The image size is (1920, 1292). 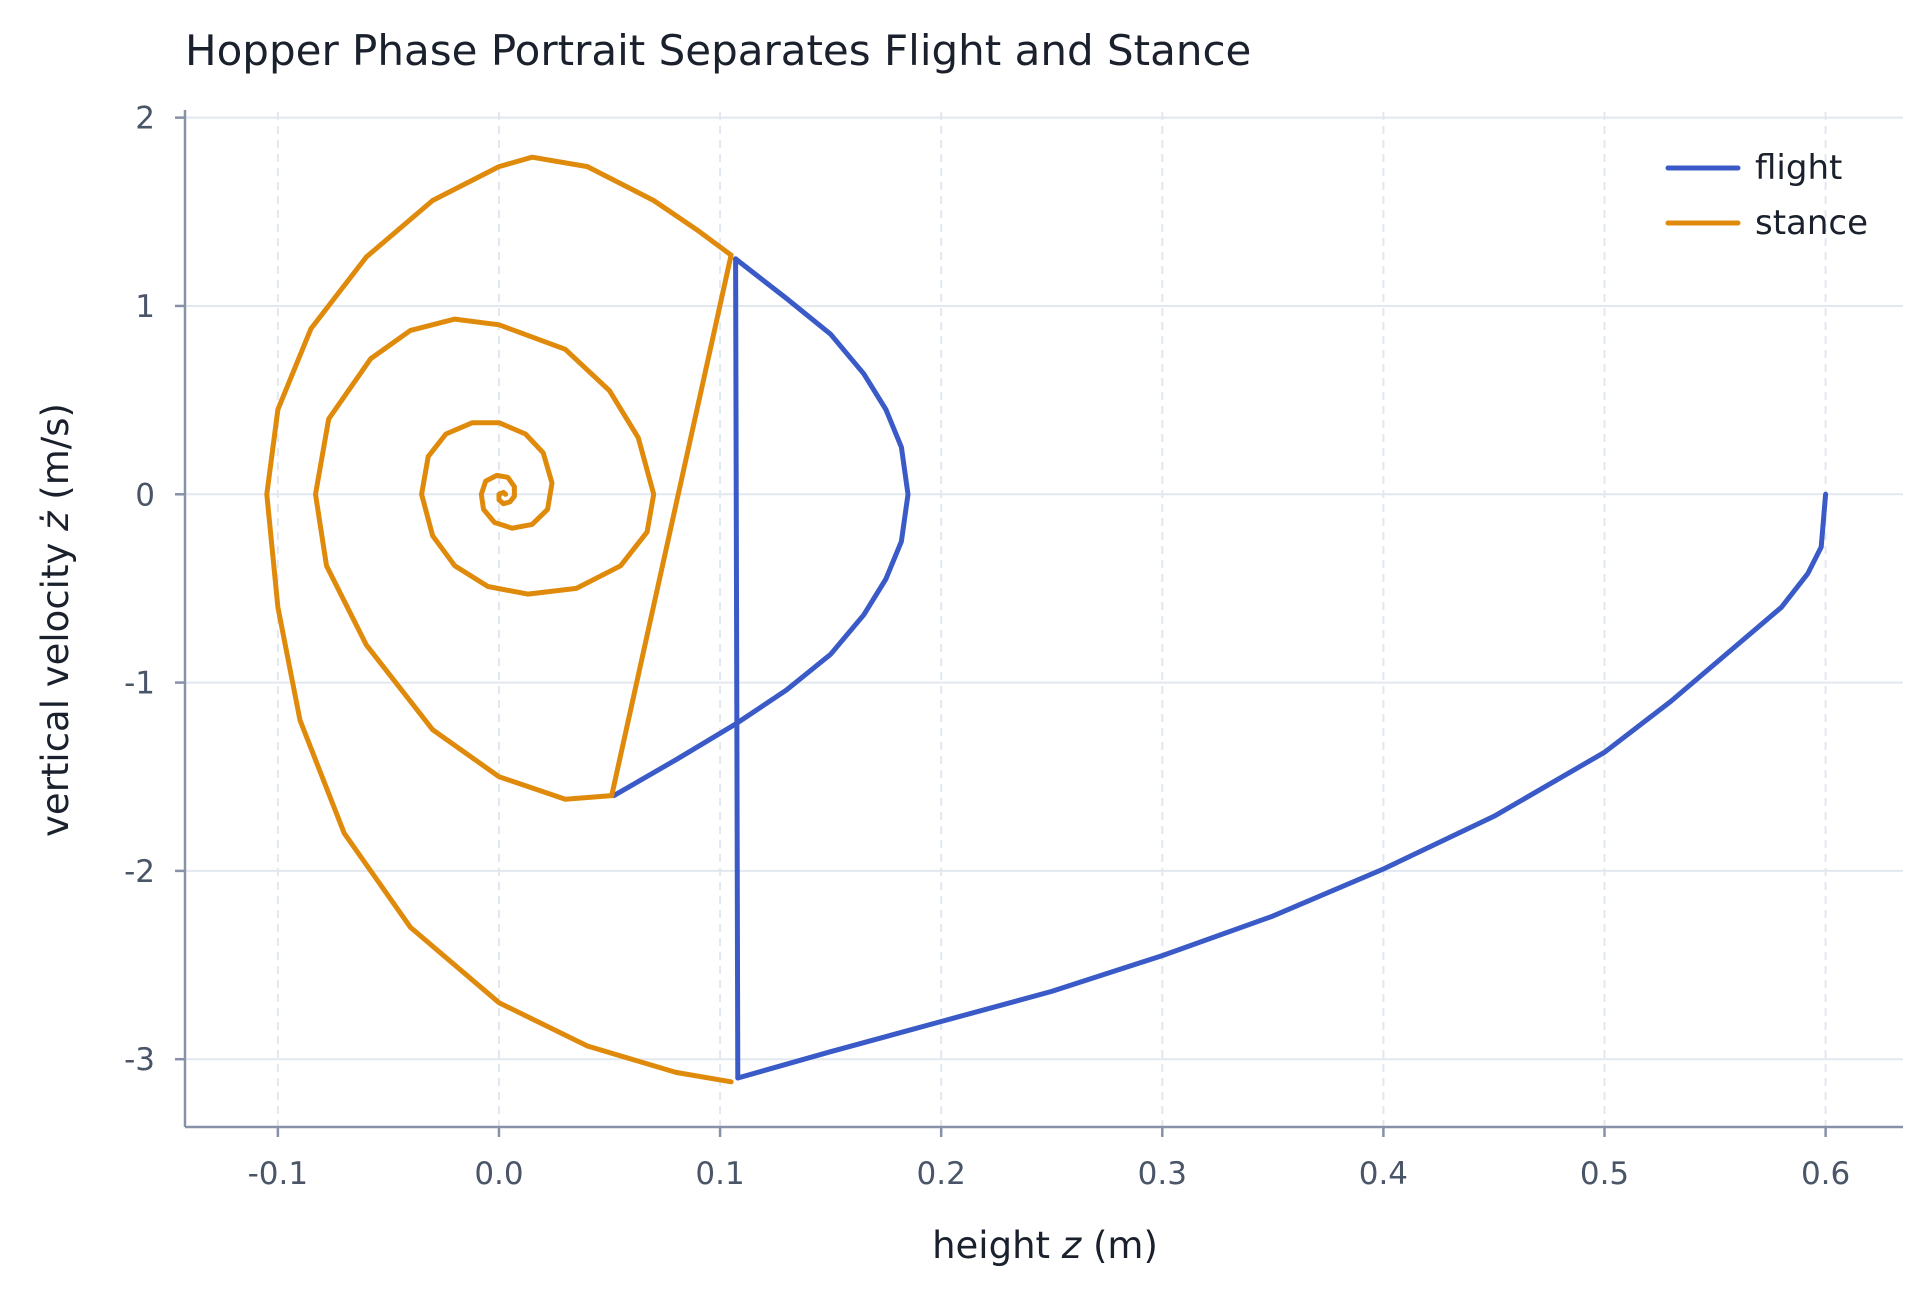 What do you see at coordinates (1162, 1174) in the screenshot?
I see `x-tick-label: 0.3` at bounding box center [1162, 1174].